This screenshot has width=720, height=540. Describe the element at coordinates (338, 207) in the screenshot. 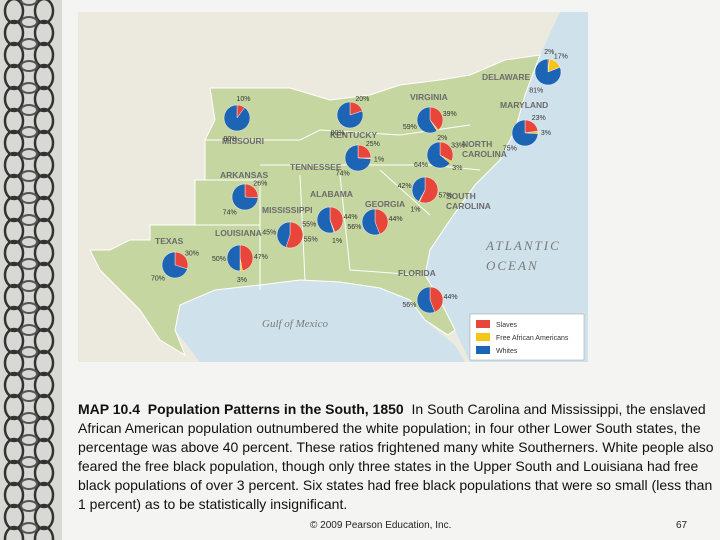

I see `state-borders` at that location.